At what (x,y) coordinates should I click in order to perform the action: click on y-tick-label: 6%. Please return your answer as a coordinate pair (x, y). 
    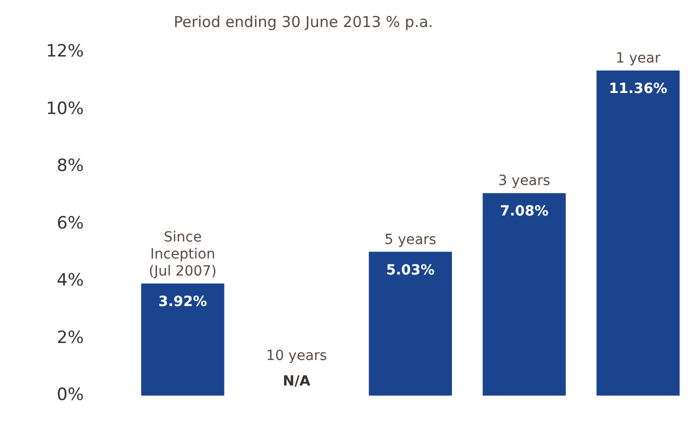
    Looking at the image, I should click on (70, 223).